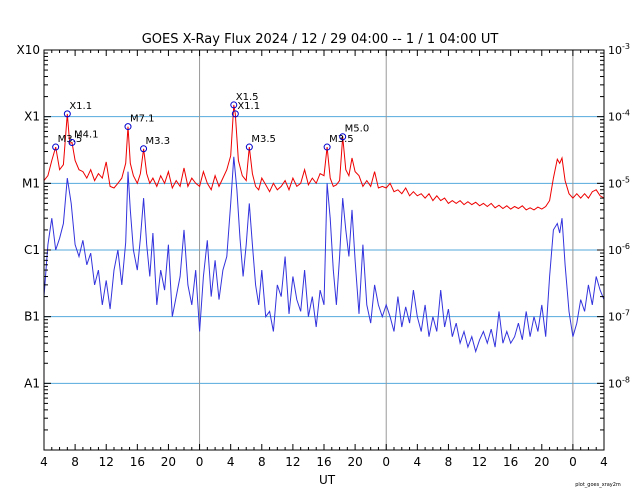  Describe the element at coordinates (327, 480) in the screenshot. I see `x-axis-label: UT` at that location.